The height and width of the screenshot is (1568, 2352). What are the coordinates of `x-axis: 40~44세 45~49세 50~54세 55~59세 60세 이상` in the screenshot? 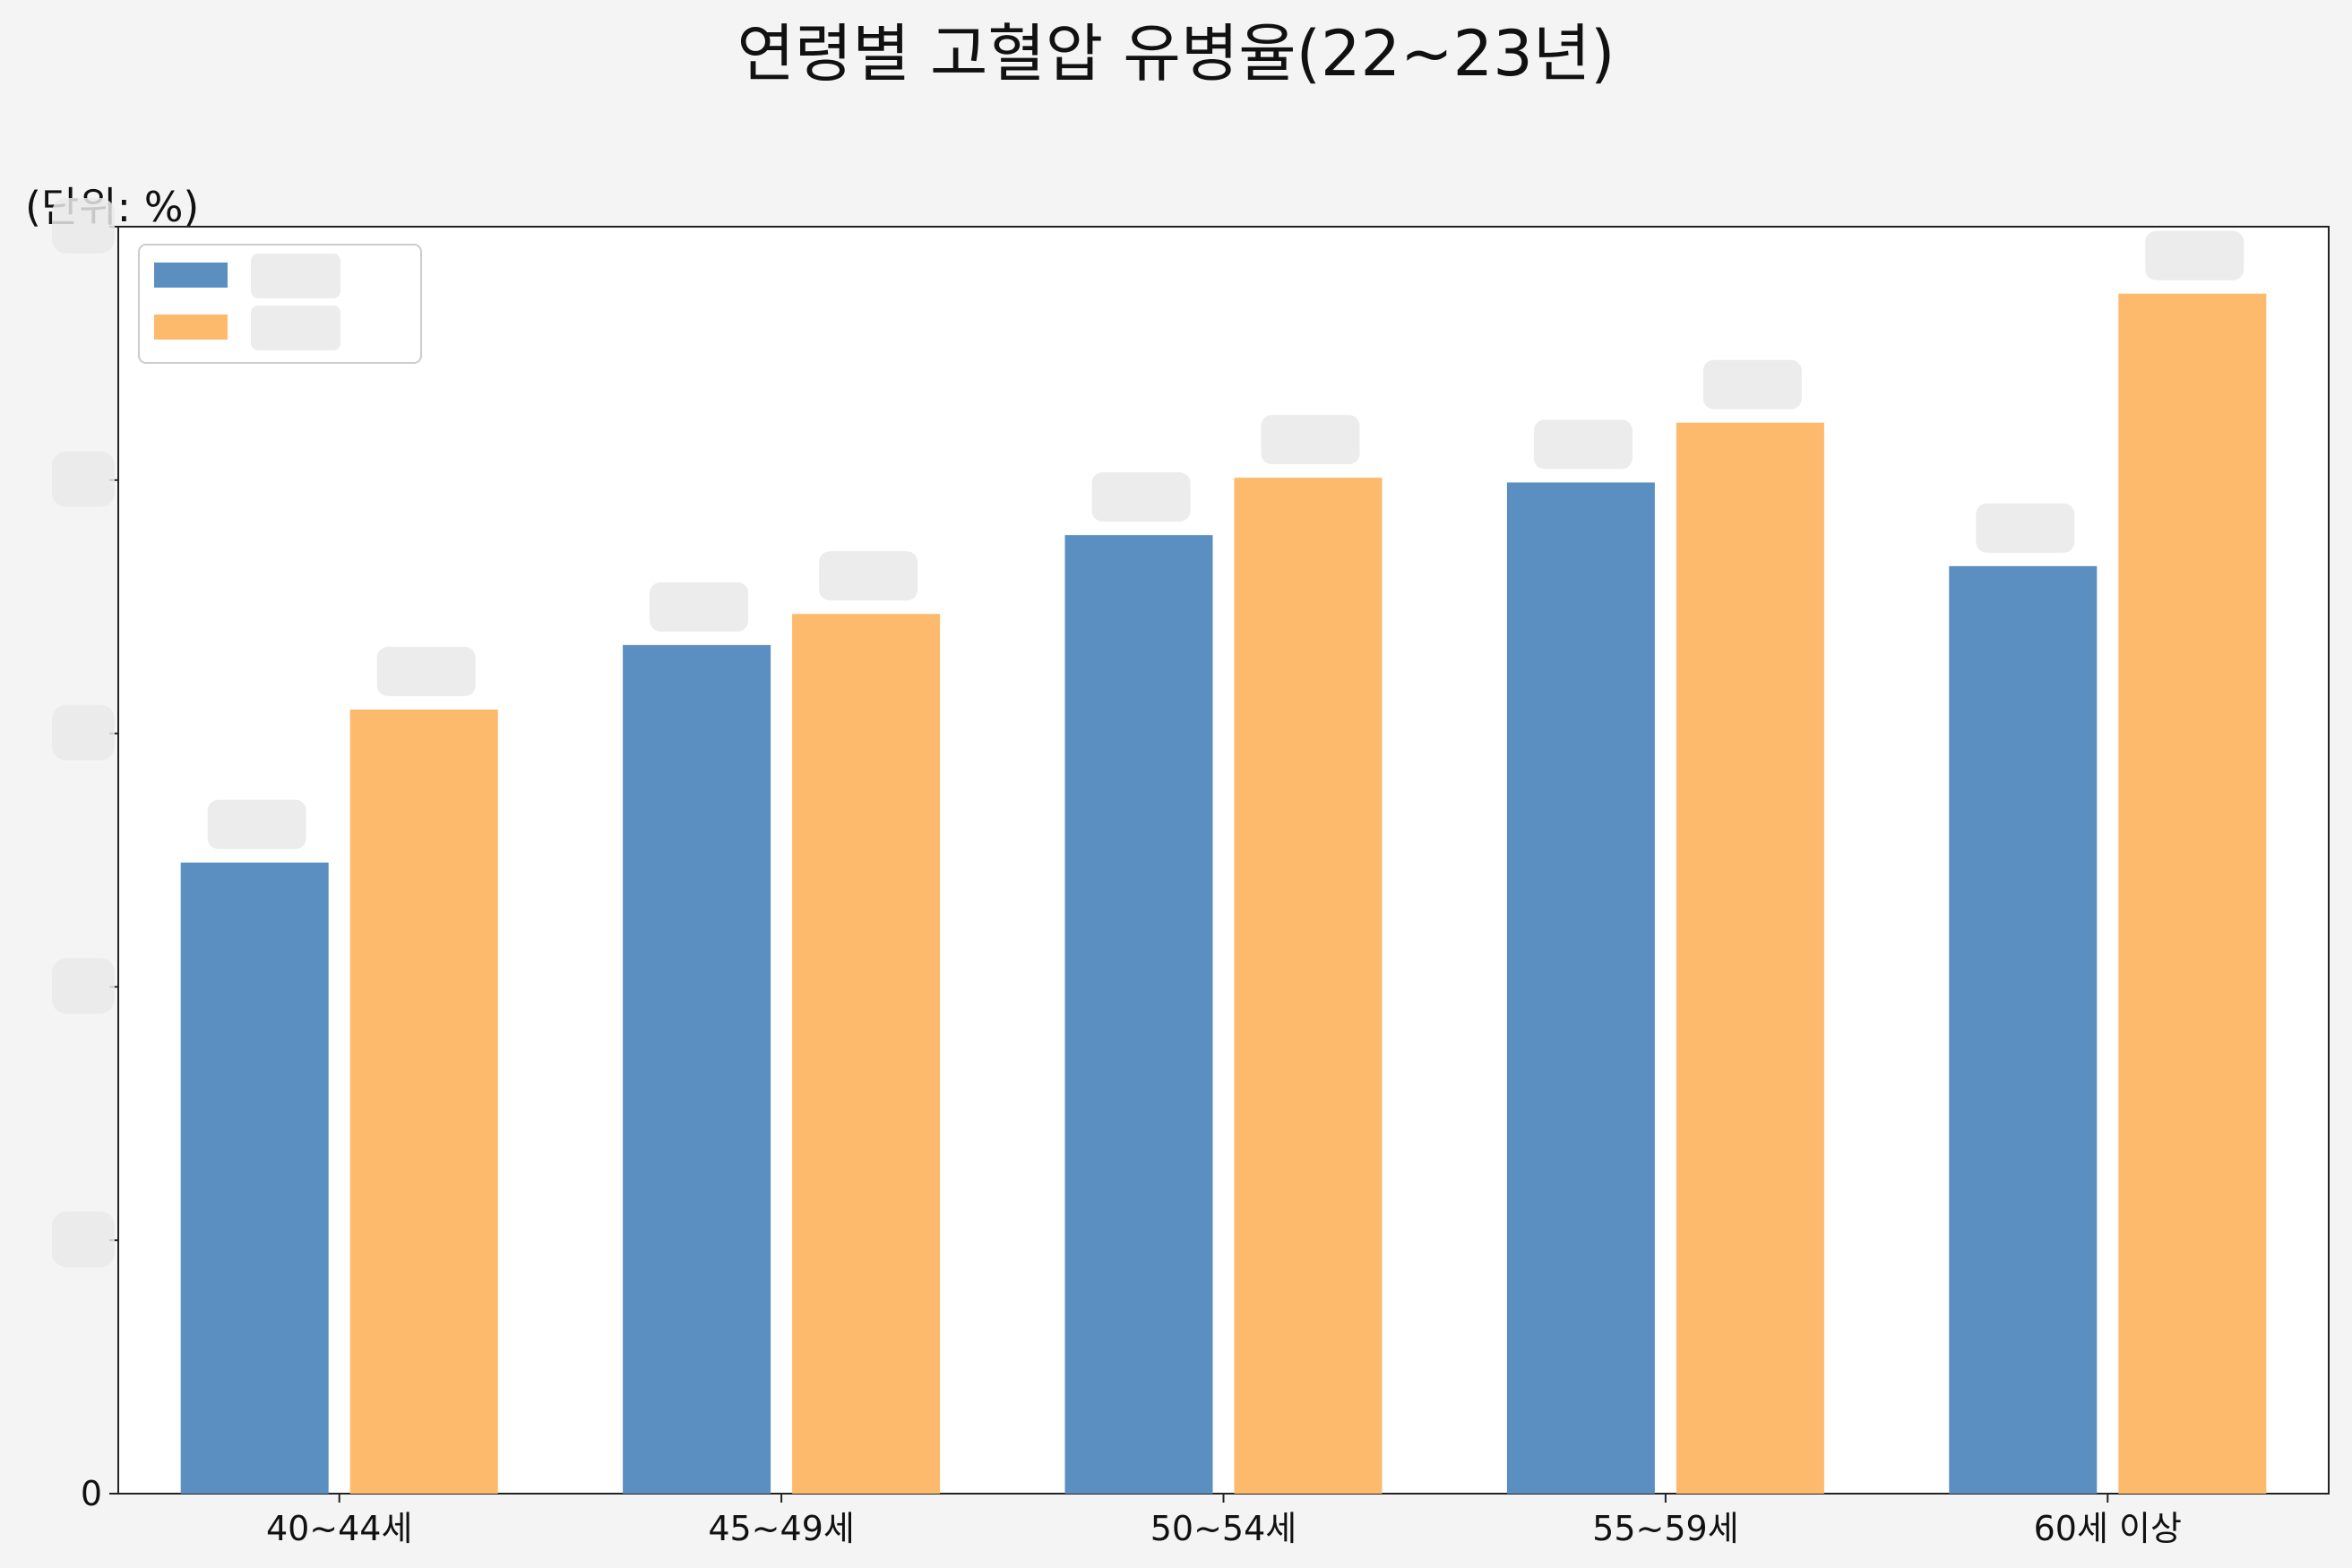 It's located at (1224, 1521).